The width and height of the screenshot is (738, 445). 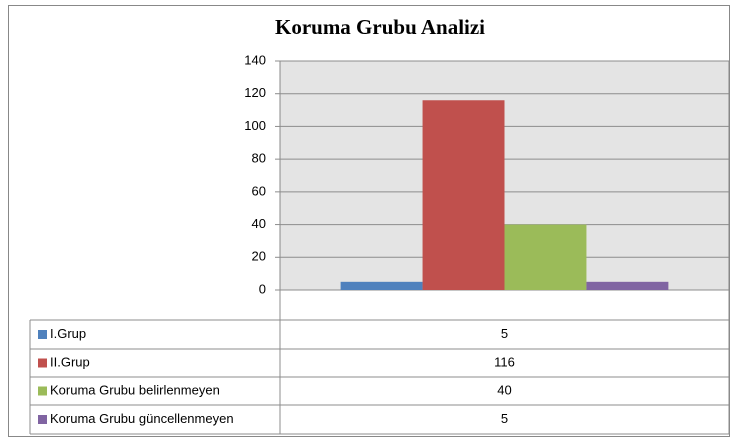 I want to click on legend-label: Koruma Grubu belirlenmeyen, so click(x=135, y=389).